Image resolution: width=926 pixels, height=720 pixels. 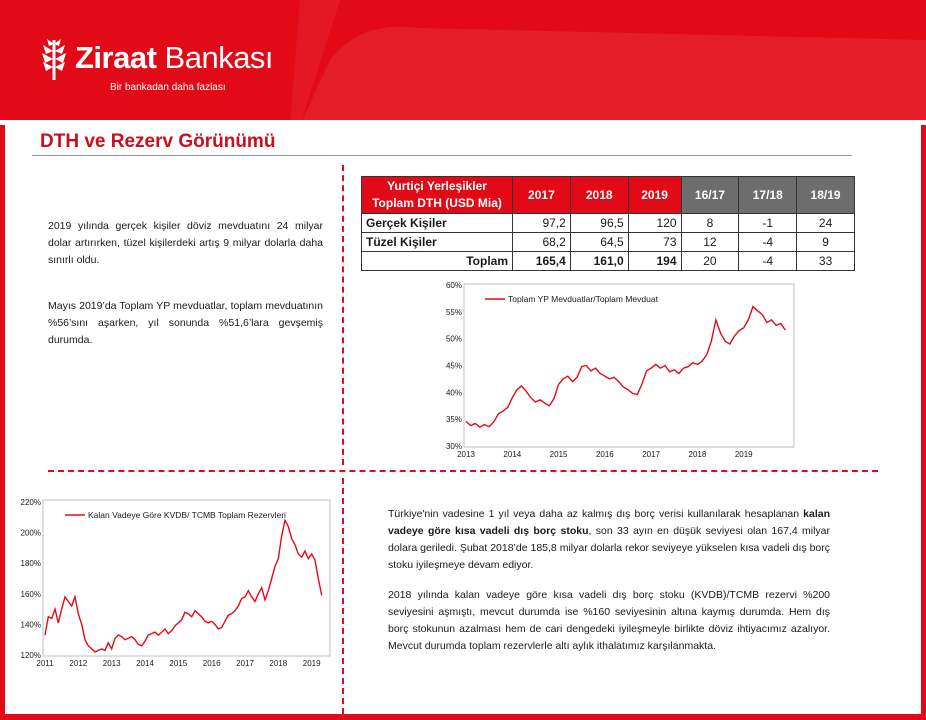 What do you see at coordinates (825, 261) in the screenshot?
I see `table-cell: 33` at bounding box center [825, 261].